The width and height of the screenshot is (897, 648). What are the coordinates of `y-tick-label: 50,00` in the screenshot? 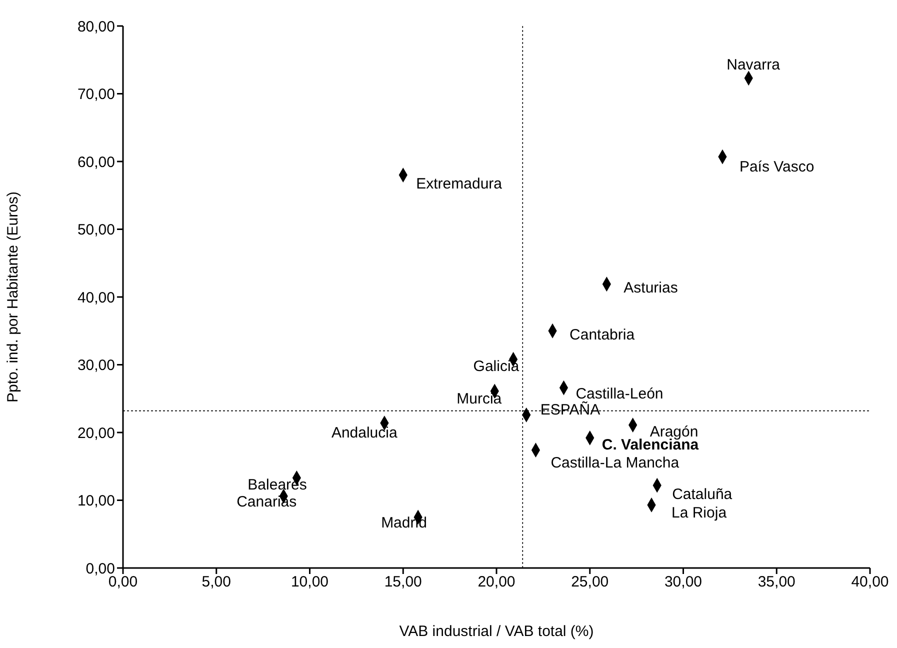 It's located at (96, 230).